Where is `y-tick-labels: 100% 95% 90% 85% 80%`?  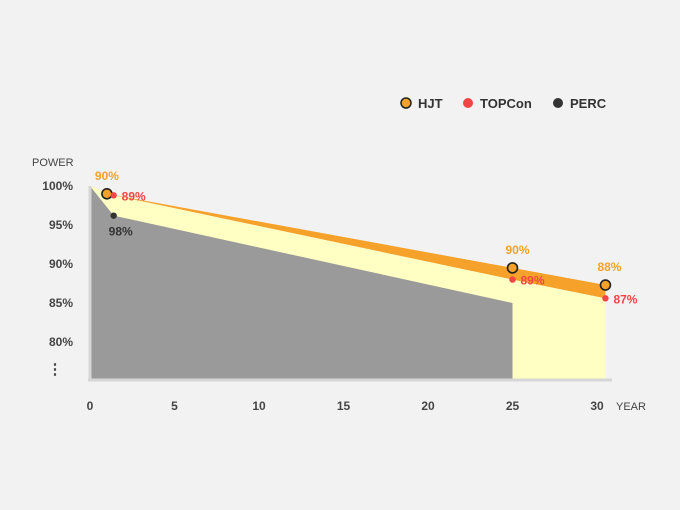
y-tick-labels: 100% 95% 90% 85% 80% is located at coordinates (57, 264).